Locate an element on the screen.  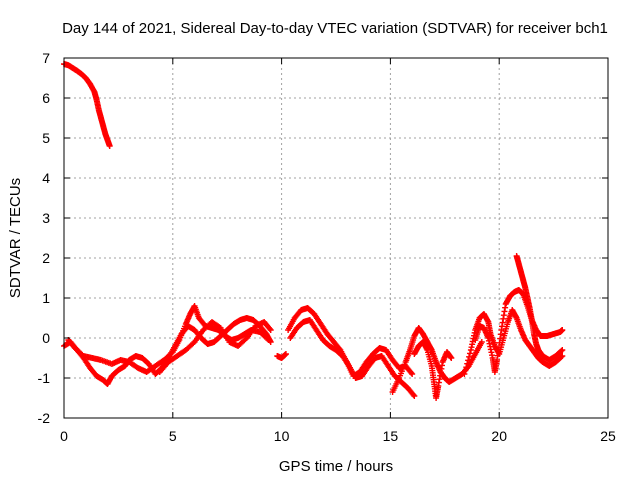
series-arc-d is located at coordinates (281, 356).